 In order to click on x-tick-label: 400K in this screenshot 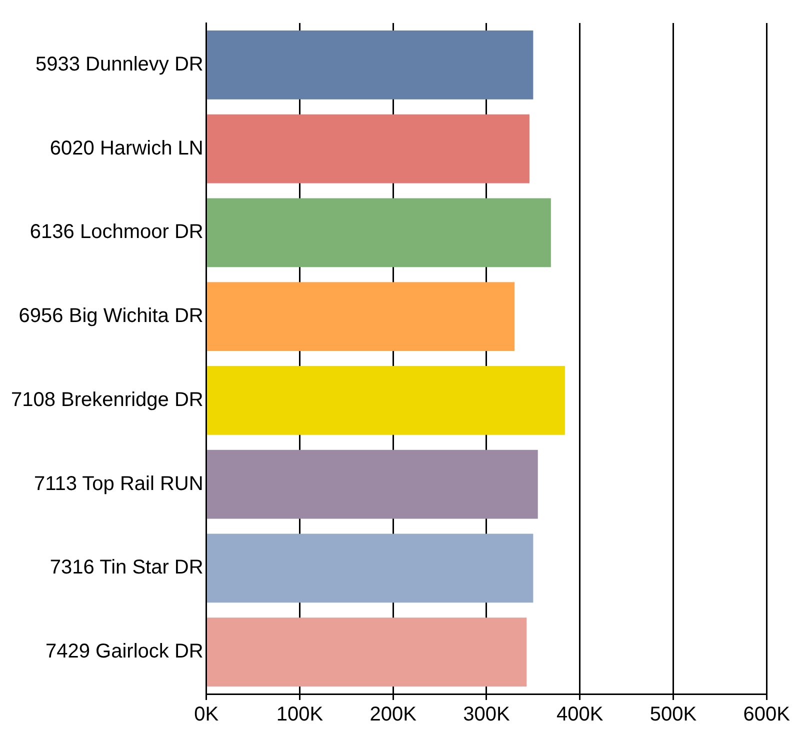, I will do `click(580, 715)`.